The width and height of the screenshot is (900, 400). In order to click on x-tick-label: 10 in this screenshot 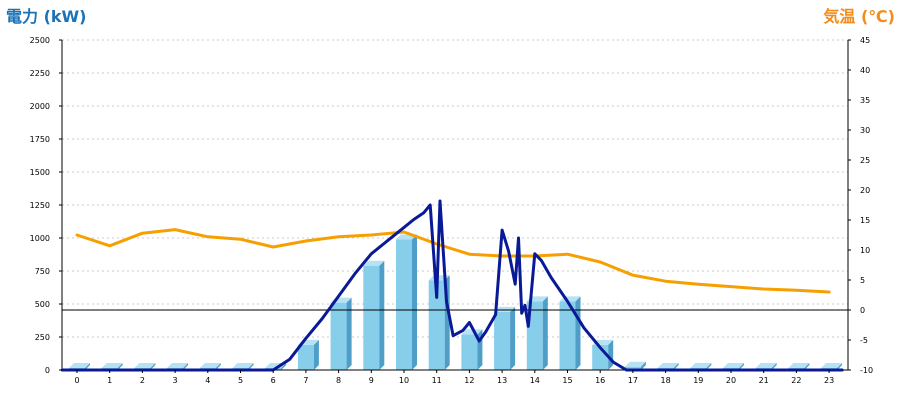, I will do `click(404, 380)`.